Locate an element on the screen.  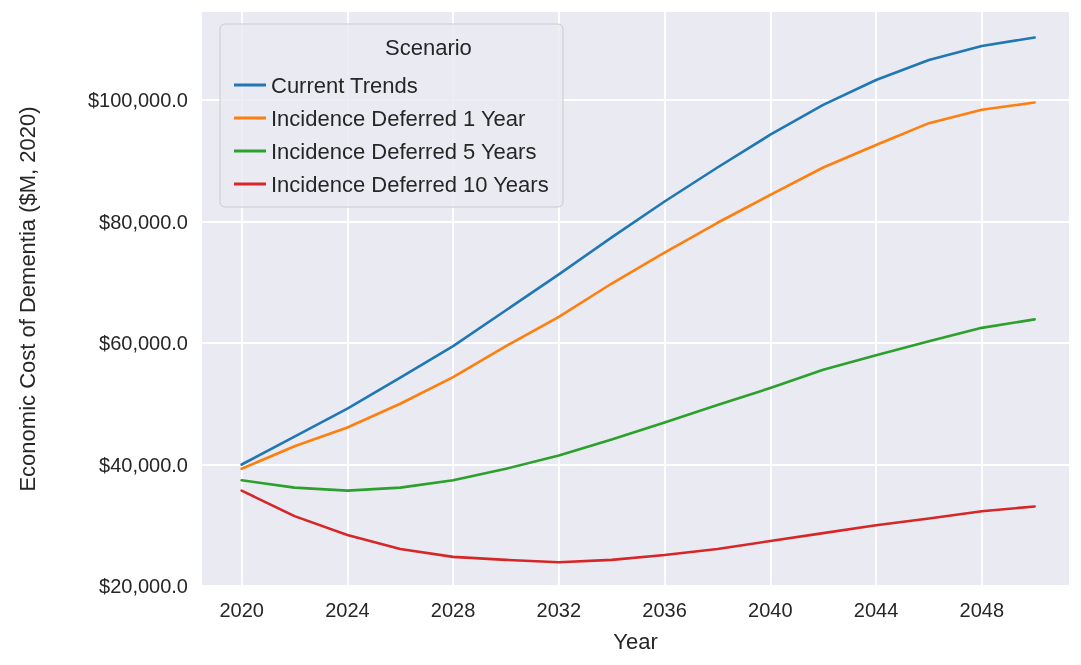
x-tick-label: 2020 is located at coordinates (241, 610).